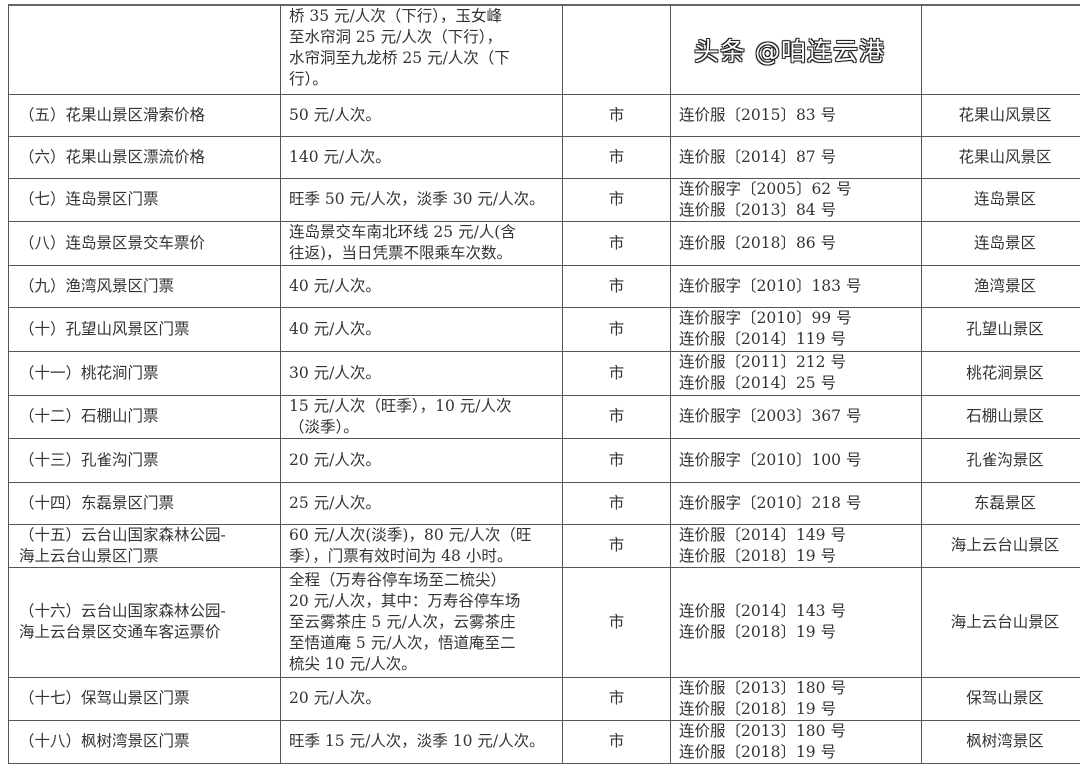  What do you see at coordinates (758, 242) in the screenshot?
I see `document-cell-line: 连价服〔2018〕86 号` at bounding box center [758, 242].